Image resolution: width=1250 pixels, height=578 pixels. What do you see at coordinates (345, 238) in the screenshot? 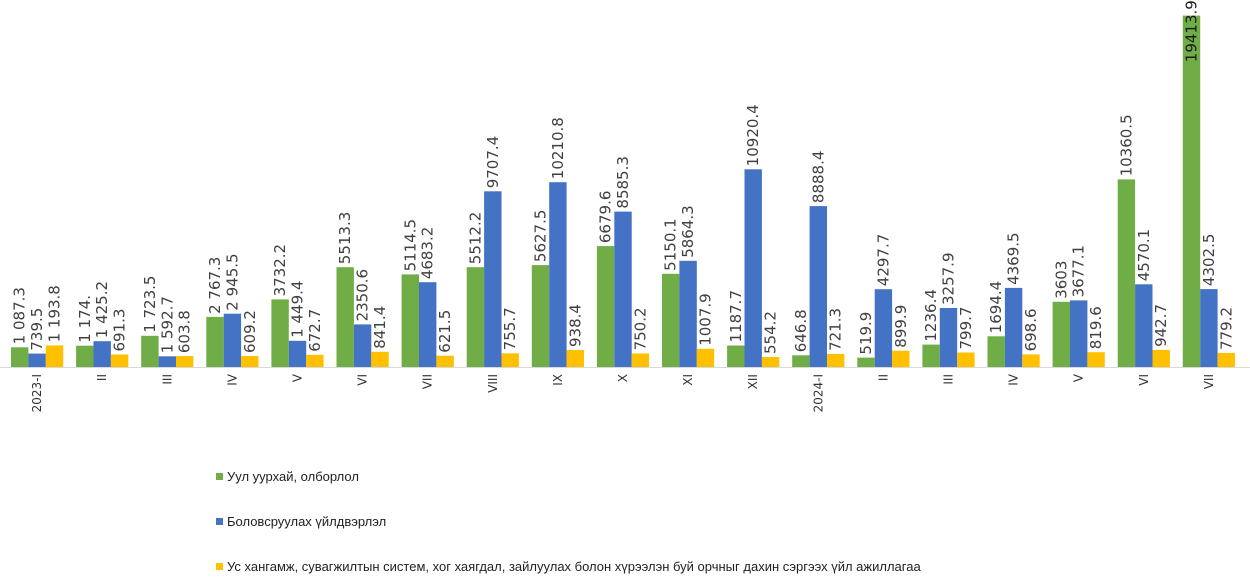
I see `data-label-mining-5: 5513.3` at bounding box center [345, 238].